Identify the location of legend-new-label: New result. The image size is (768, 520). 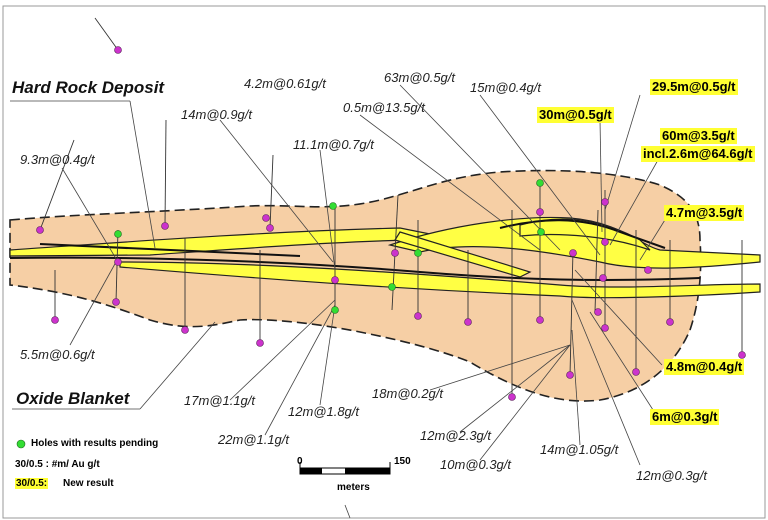
(88, 483).